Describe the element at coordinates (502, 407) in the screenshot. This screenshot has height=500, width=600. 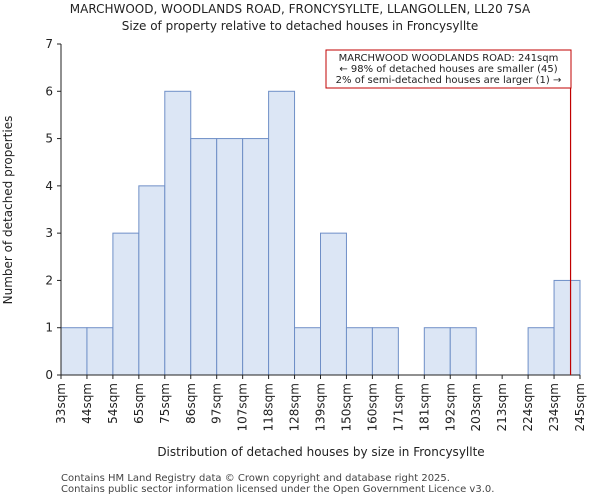
I see `x-tick-label: 213sqm` at that location.